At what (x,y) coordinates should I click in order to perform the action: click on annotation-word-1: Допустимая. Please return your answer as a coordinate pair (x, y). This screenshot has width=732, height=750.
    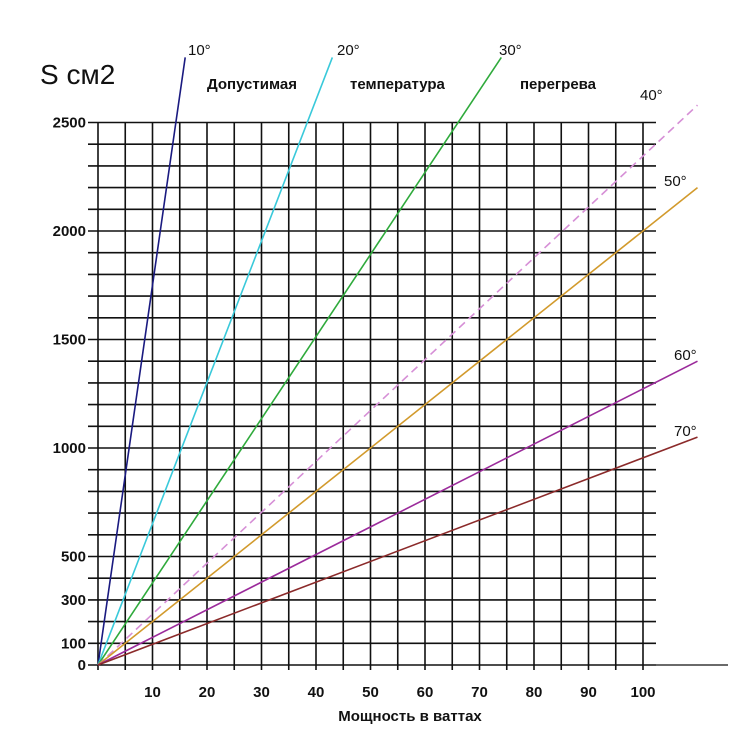
    Looking at the image, I should click on (252, 84).